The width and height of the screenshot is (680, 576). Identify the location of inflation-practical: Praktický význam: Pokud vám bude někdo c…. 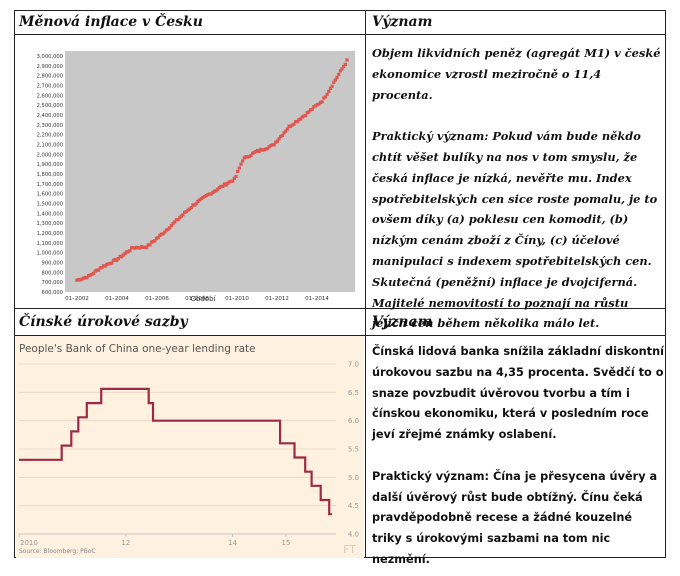
(515, 230).